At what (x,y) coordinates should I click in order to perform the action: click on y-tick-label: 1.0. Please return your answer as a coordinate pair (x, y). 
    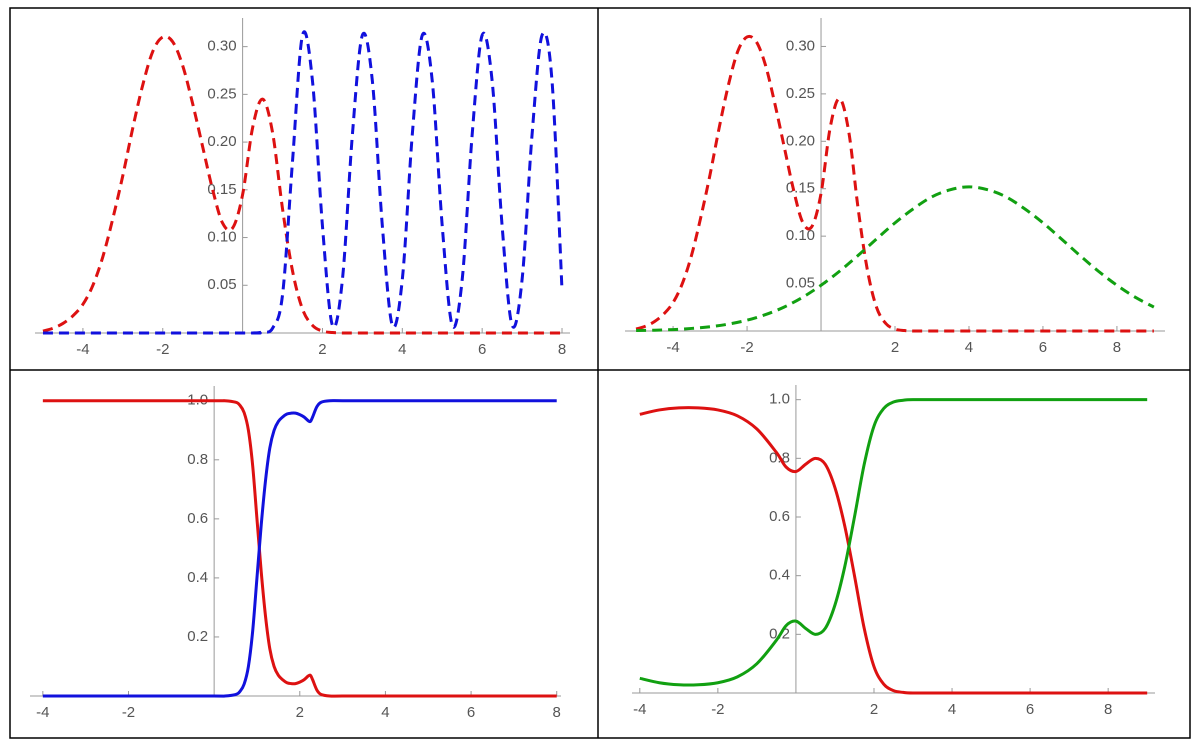
    Looking at the image, I should click on (779, 399).